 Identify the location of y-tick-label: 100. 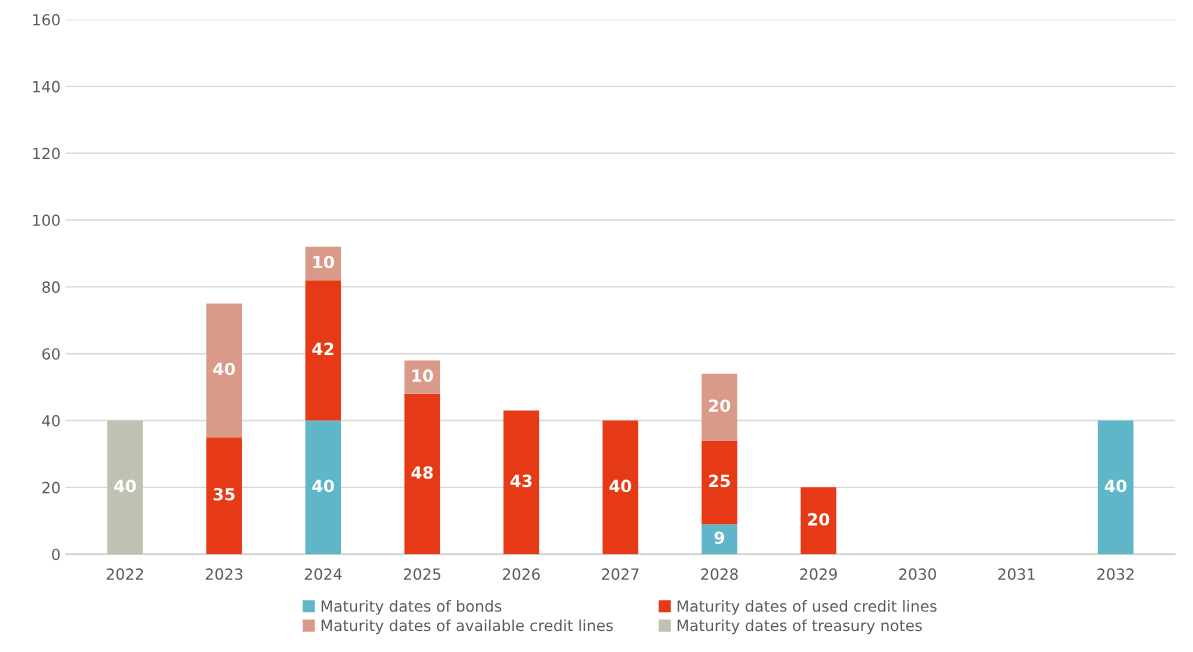
(46, 220).